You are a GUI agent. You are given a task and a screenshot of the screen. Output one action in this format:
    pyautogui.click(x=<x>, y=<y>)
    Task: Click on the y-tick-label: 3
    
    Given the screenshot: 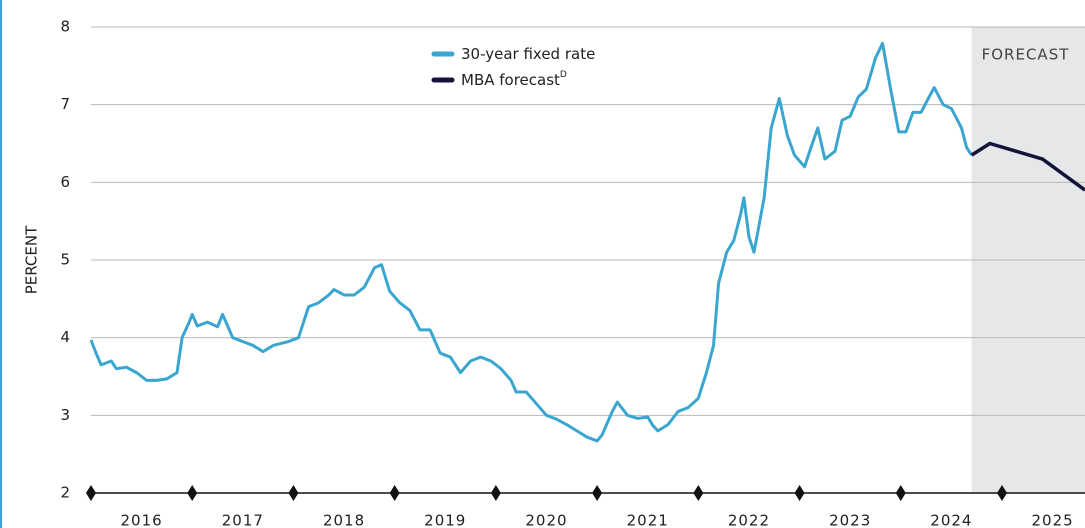 What is the action you would take?
    pyautogui.click(x=65, y=415)
    